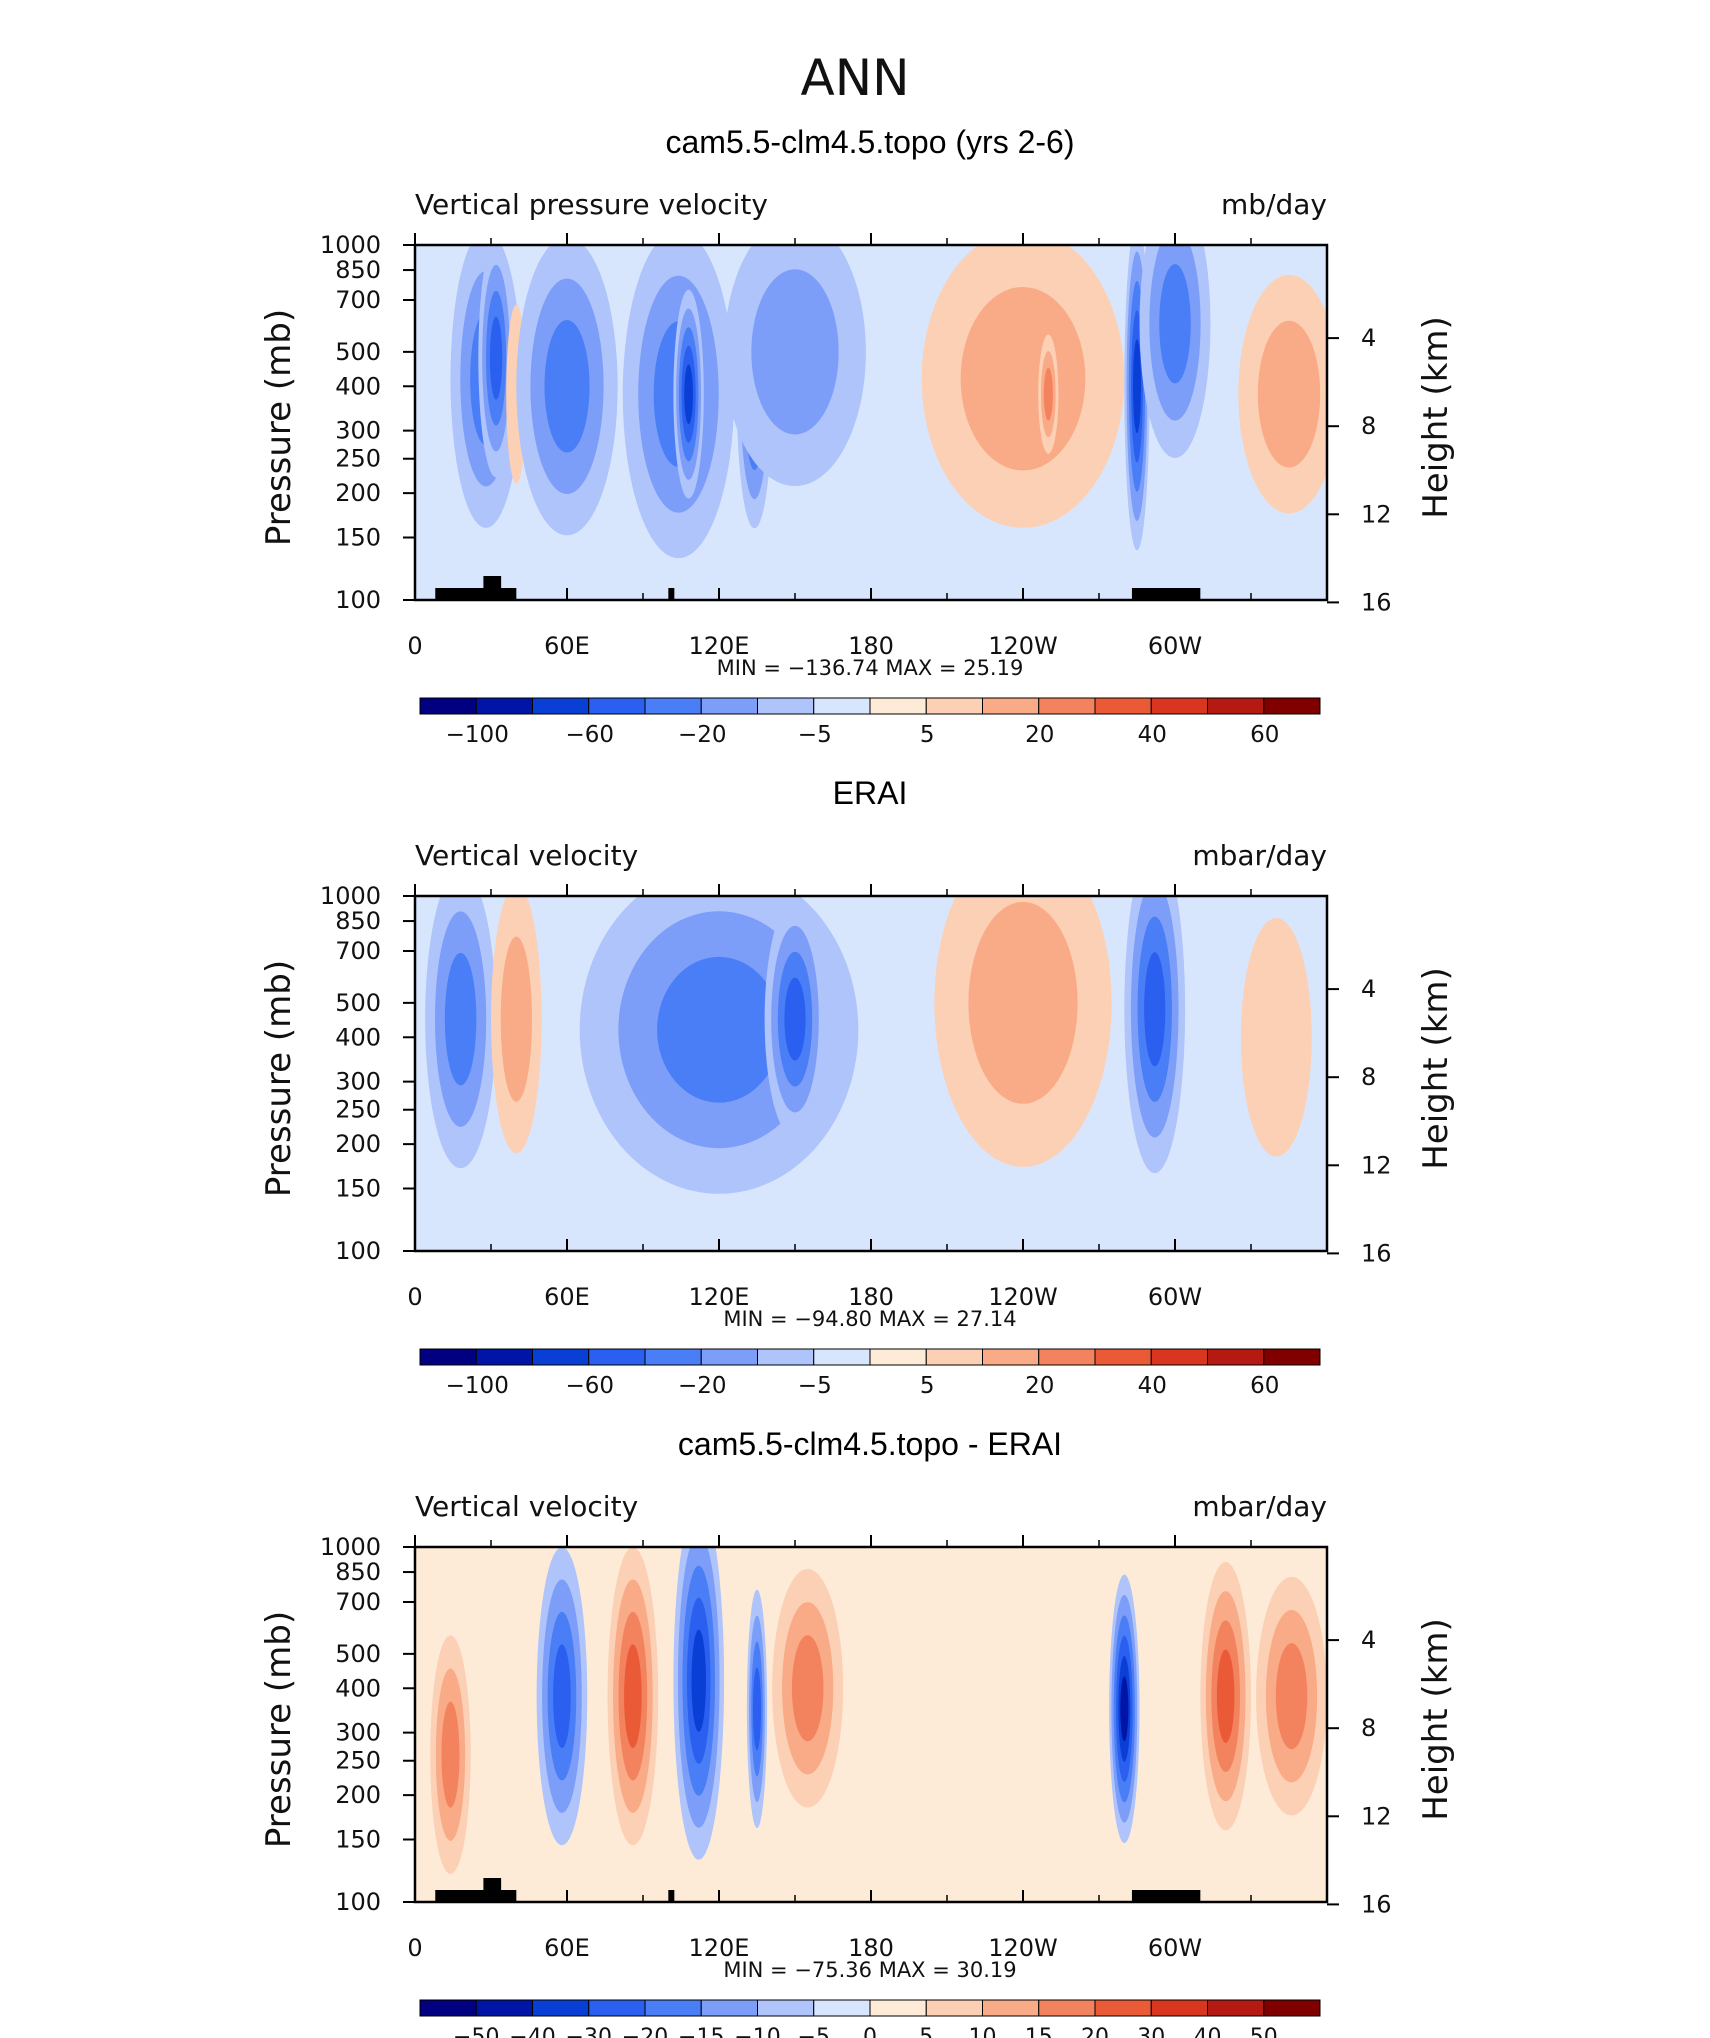  I want to click on colorbar-label: −20, so click(702, 1386).